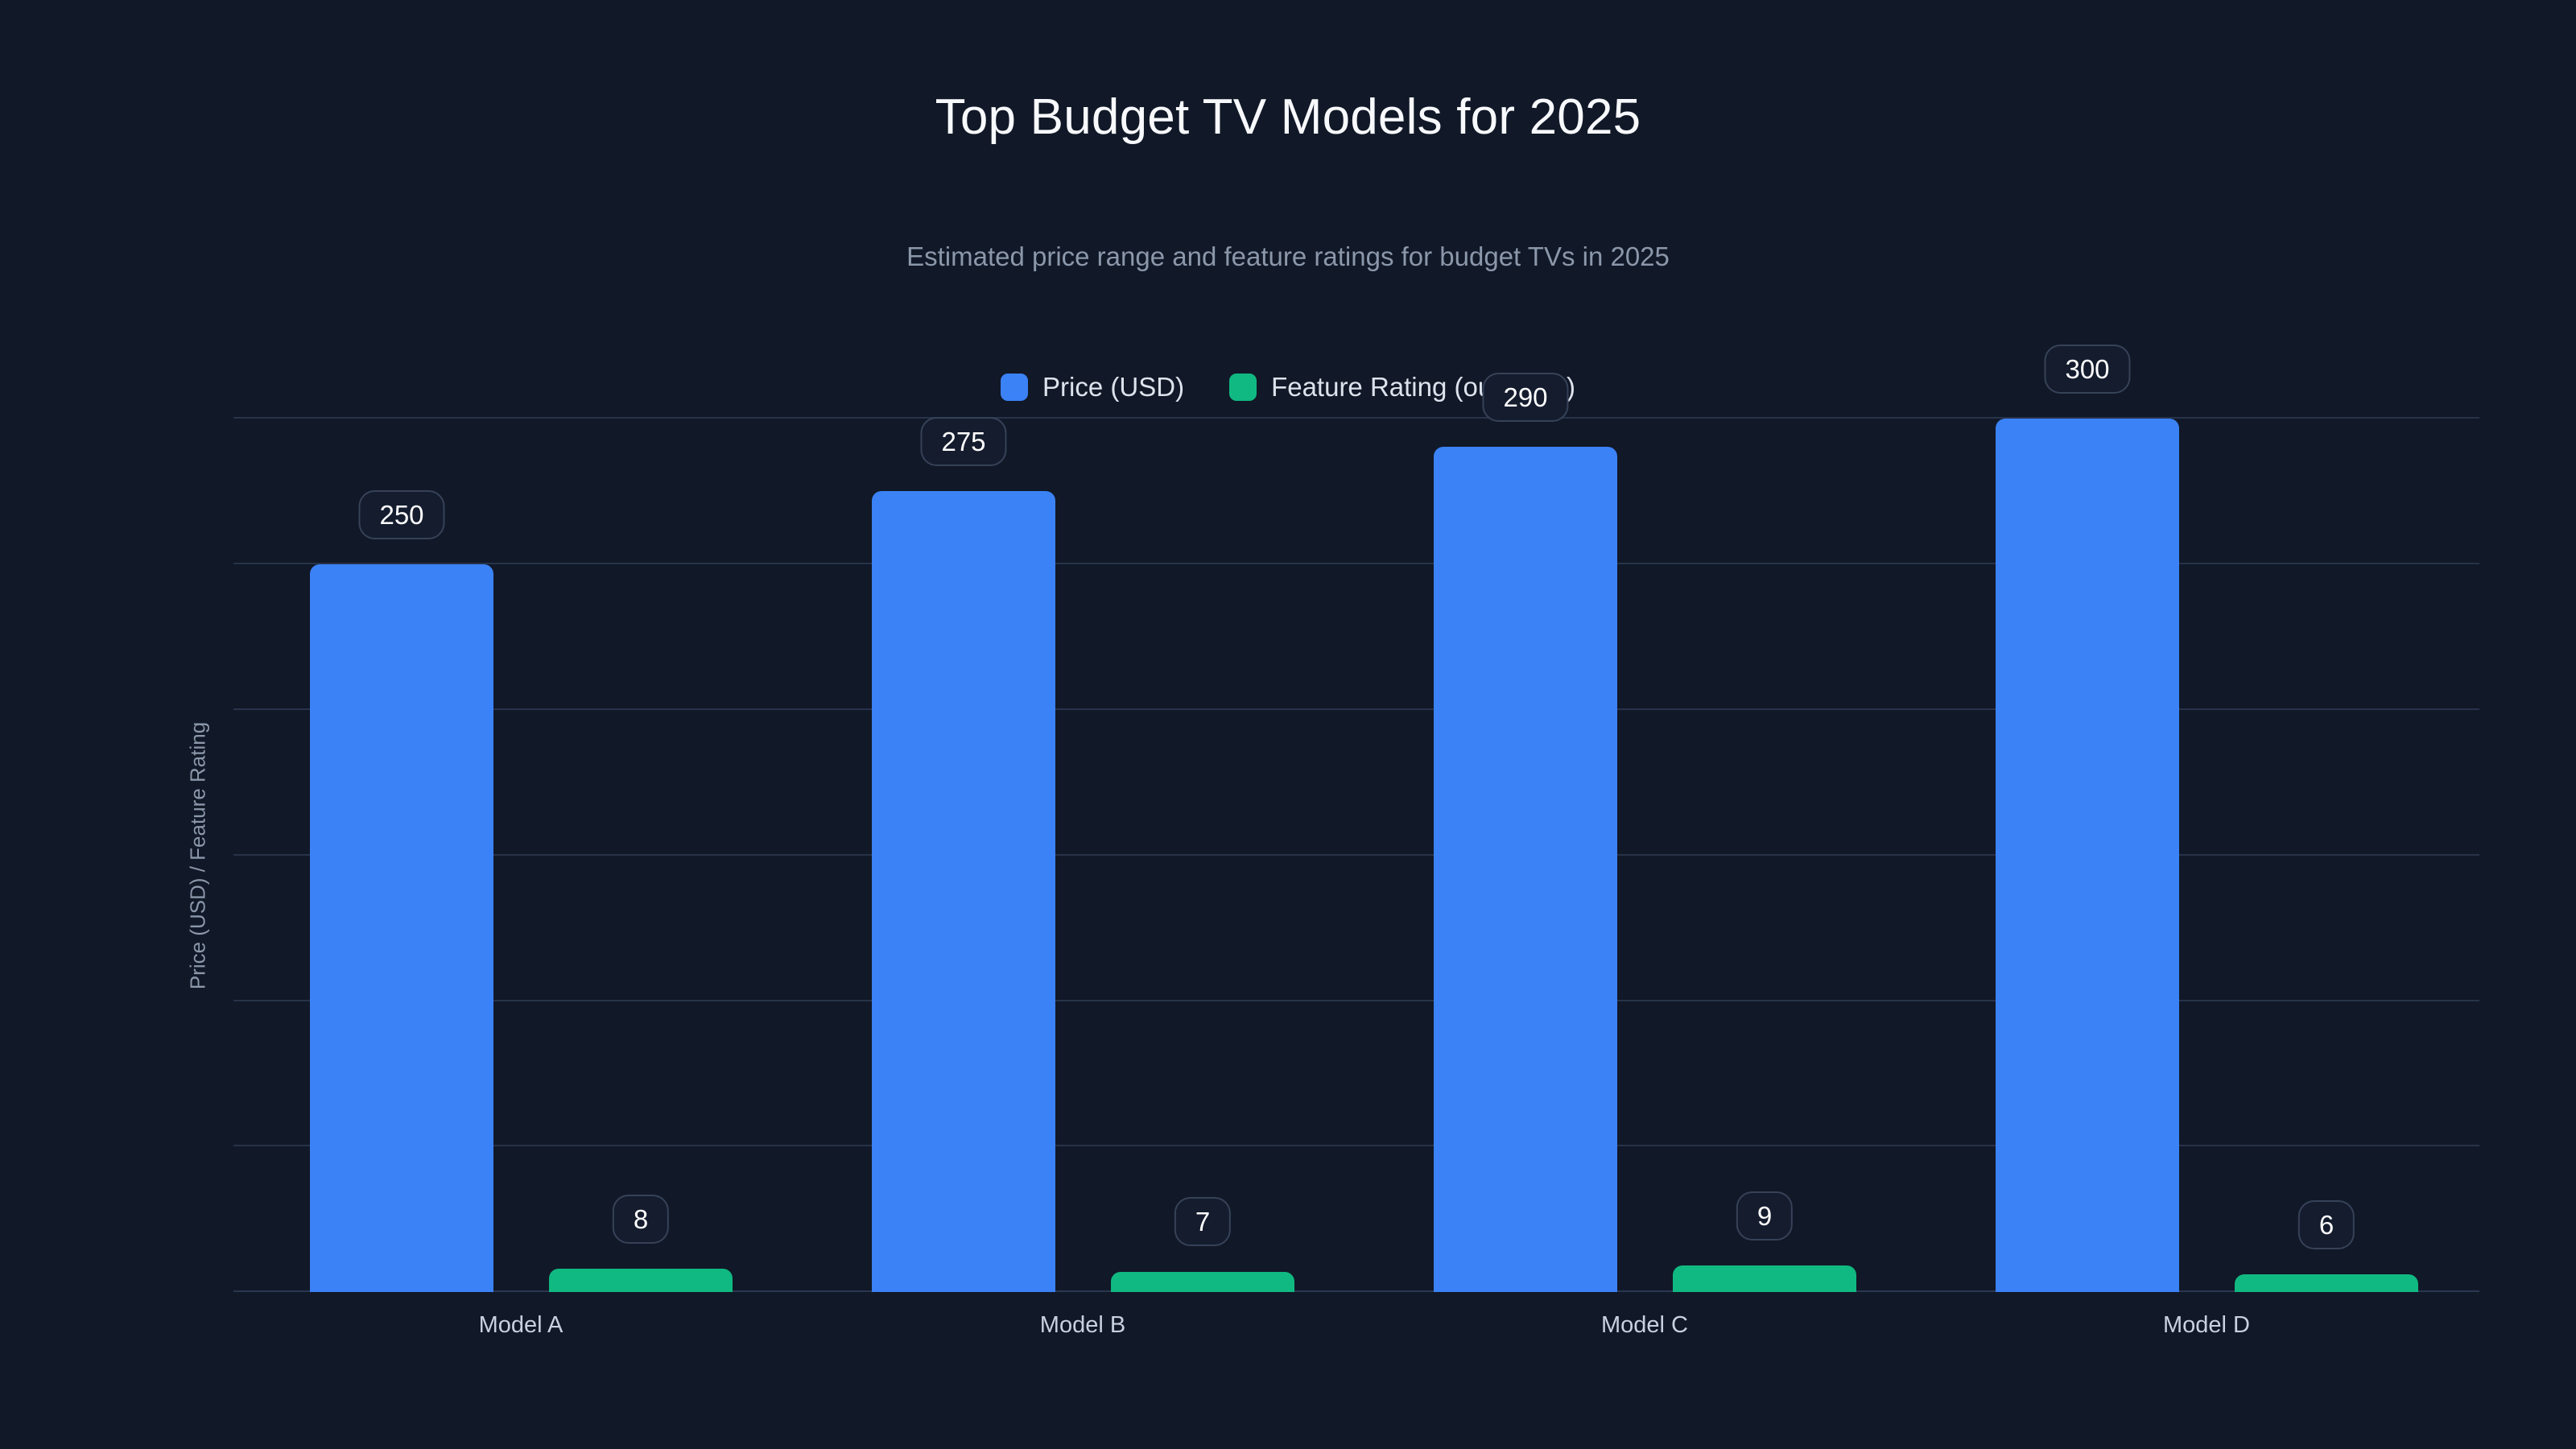 The width and height of the screenshot is (2576, 1449). Describe the element at coordinates (1525, 869) in the screenshot. I see `bar-price-model-c` at that location.